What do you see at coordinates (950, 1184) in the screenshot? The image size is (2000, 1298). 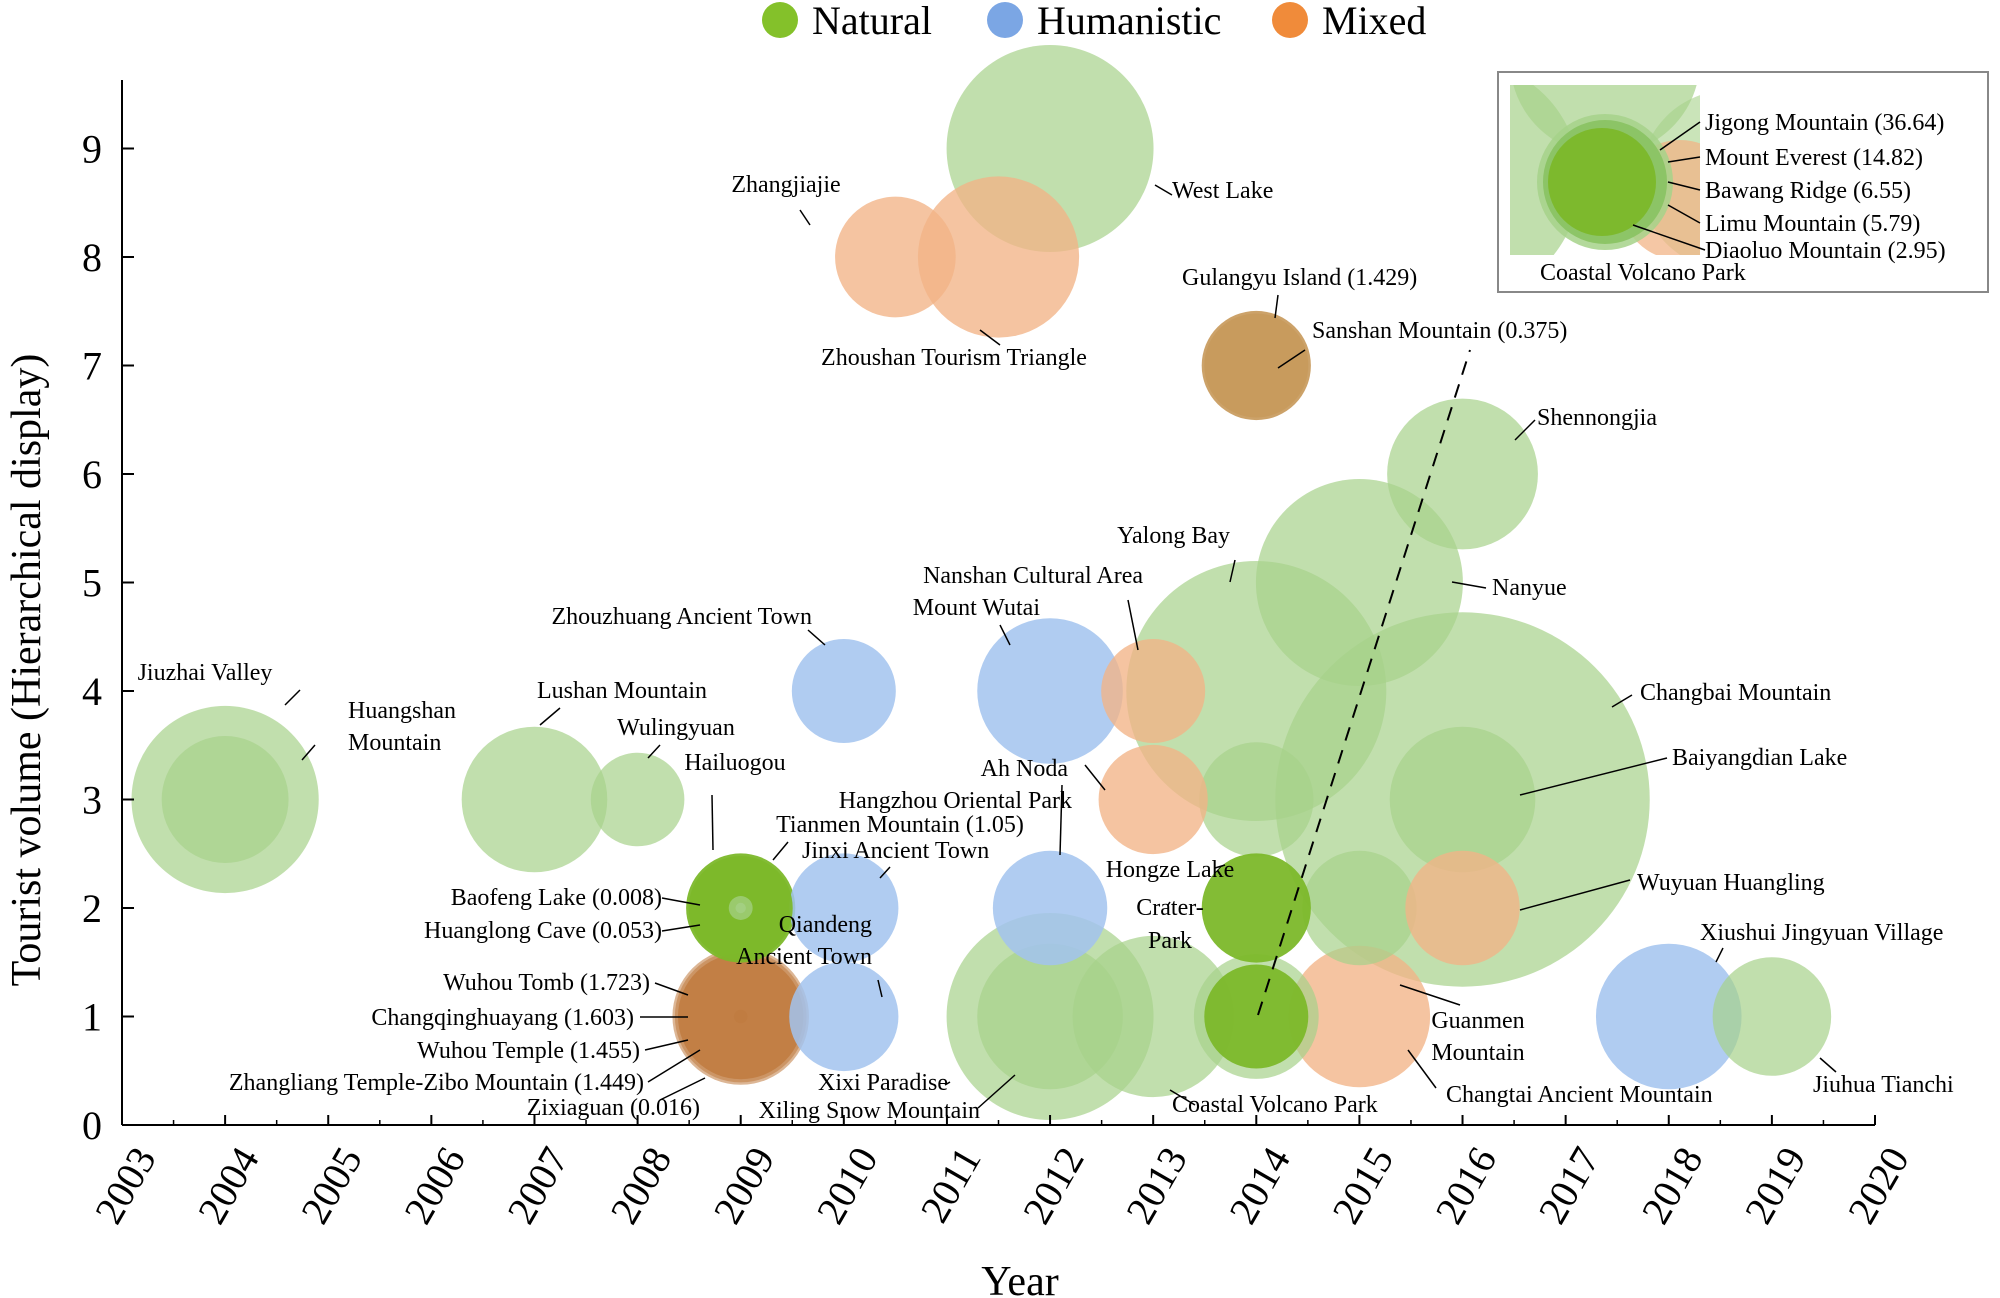 I see `x-tick-label: 2011` at bounding box center [950, 1184].